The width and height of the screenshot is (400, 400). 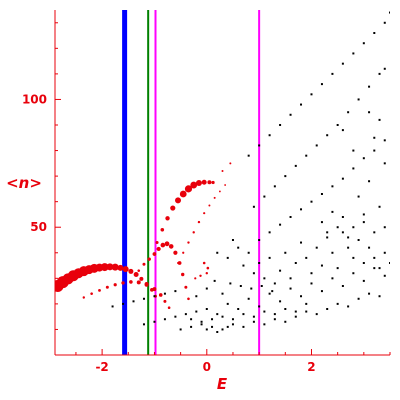 I want to click on x-axis-title: E, so click(x=222, y=384).